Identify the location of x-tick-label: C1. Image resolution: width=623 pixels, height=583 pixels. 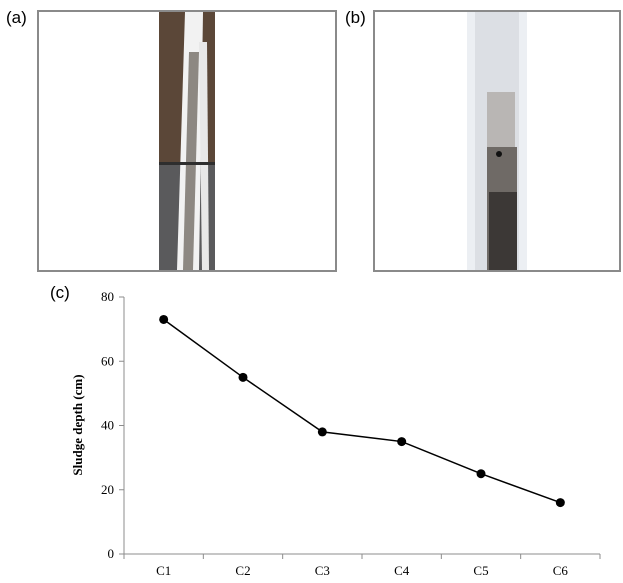
(163, 570).